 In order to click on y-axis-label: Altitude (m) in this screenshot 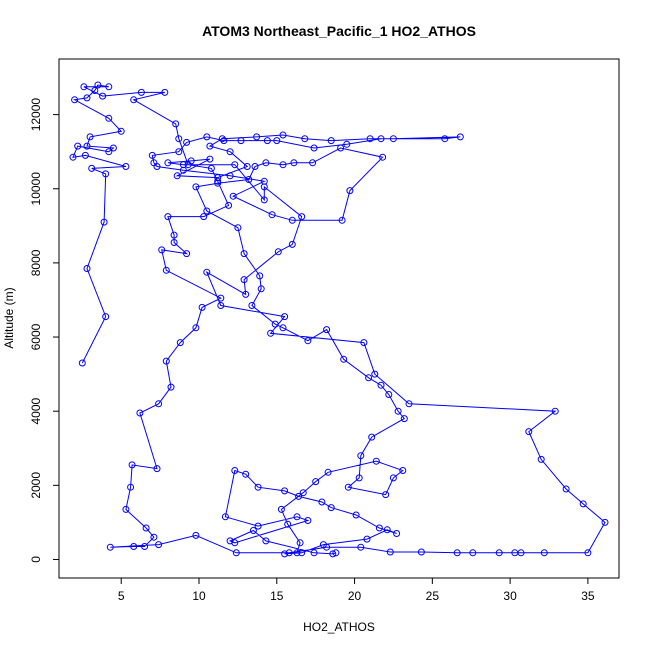, I will do `click(9, 317)`.